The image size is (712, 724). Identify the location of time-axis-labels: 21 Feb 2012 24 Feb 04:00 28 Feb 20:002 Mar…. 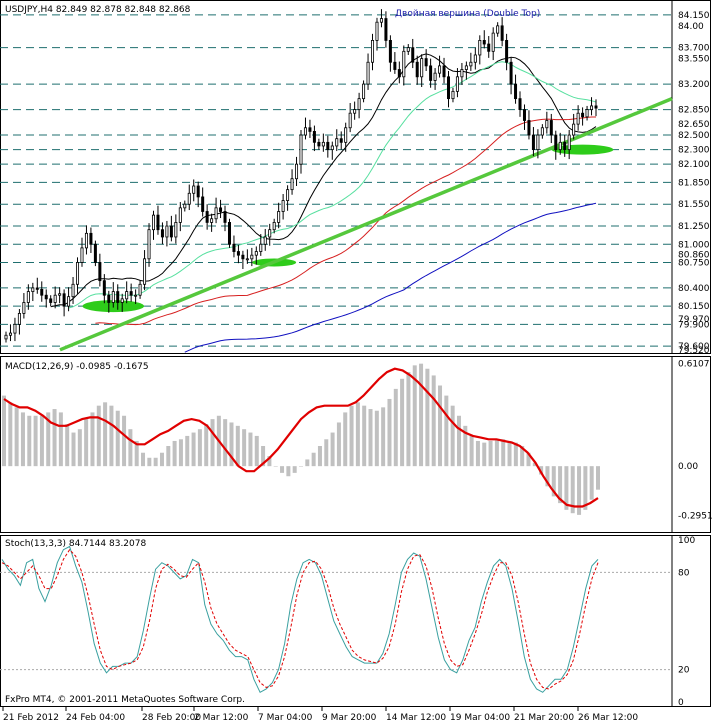
(320, 715).